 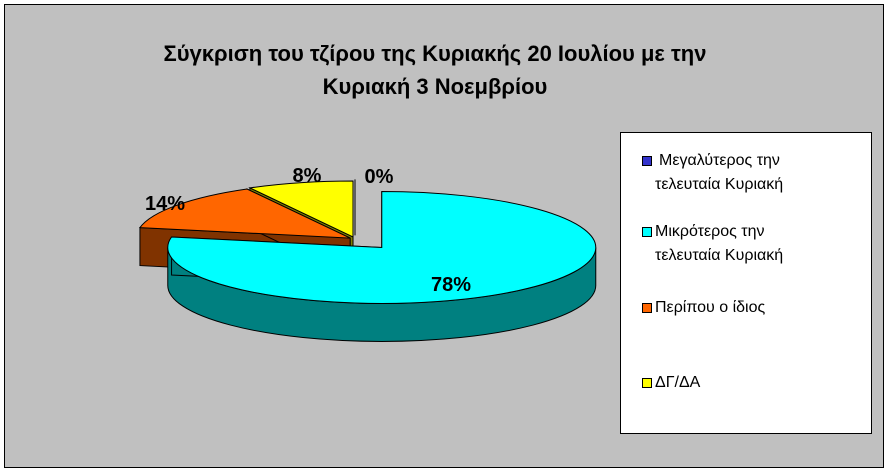 I want to click on legend-label-same: Περίπου ο ίδιος, so click(x=710, y=307).